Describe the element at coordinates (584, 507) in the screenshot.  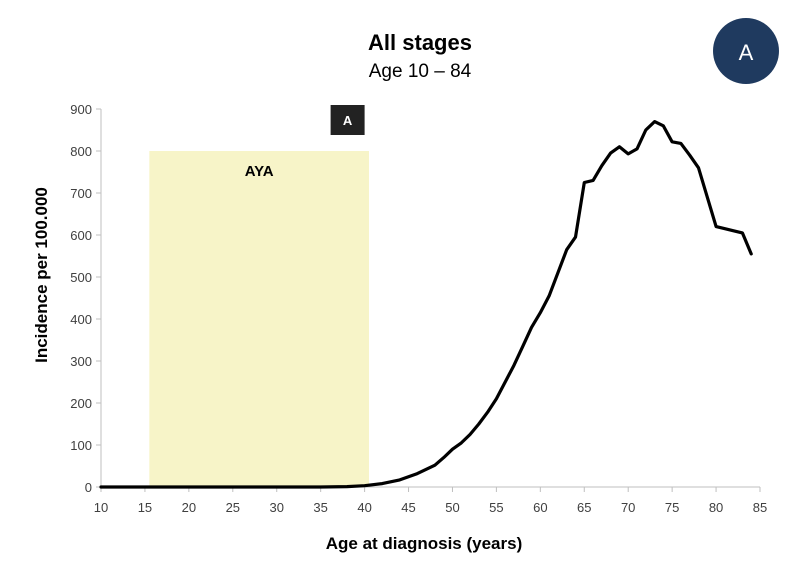
I see `x-tick-label: 65` at that location.